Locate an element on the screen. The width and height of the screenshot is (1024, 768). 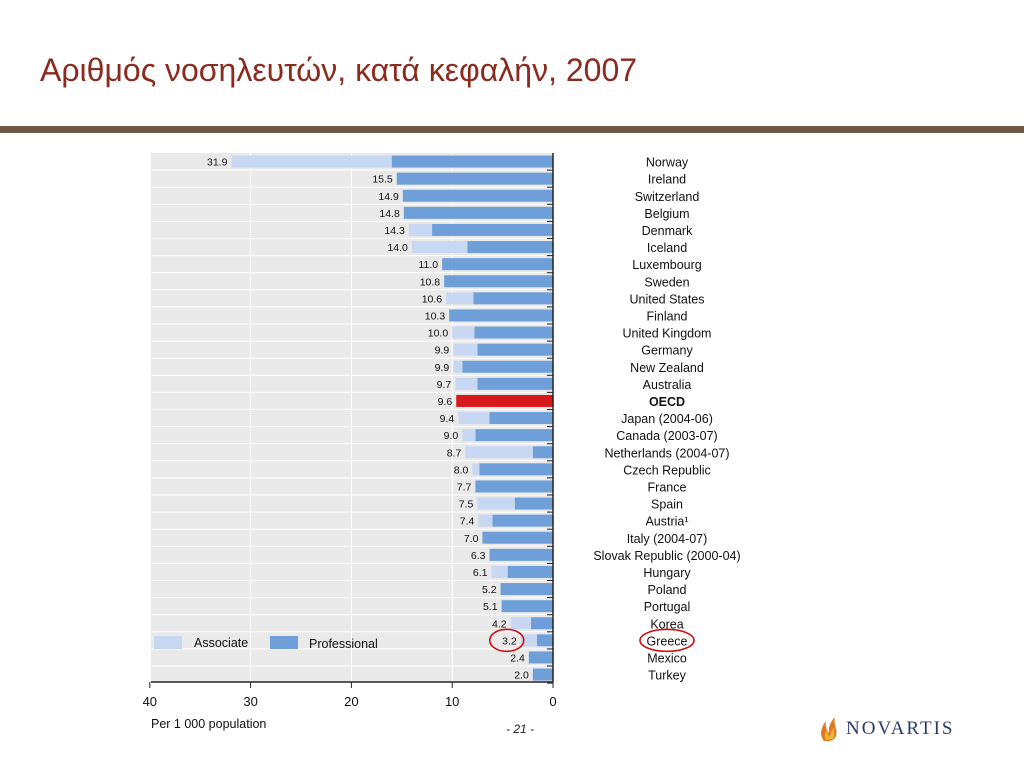
category-label: Italy (2004-07) is located at coordinates (667, 539).